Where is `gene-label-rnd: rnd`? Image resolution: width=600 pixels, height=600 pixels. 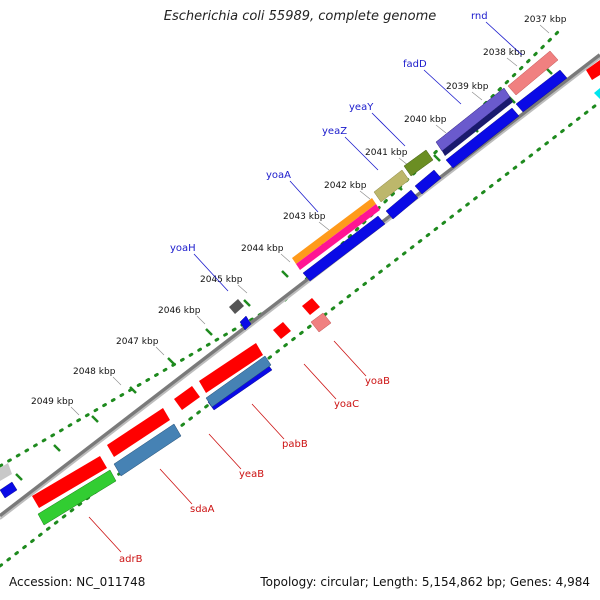
gene-label-rnd: rnd is located at coordinates (479, 16).